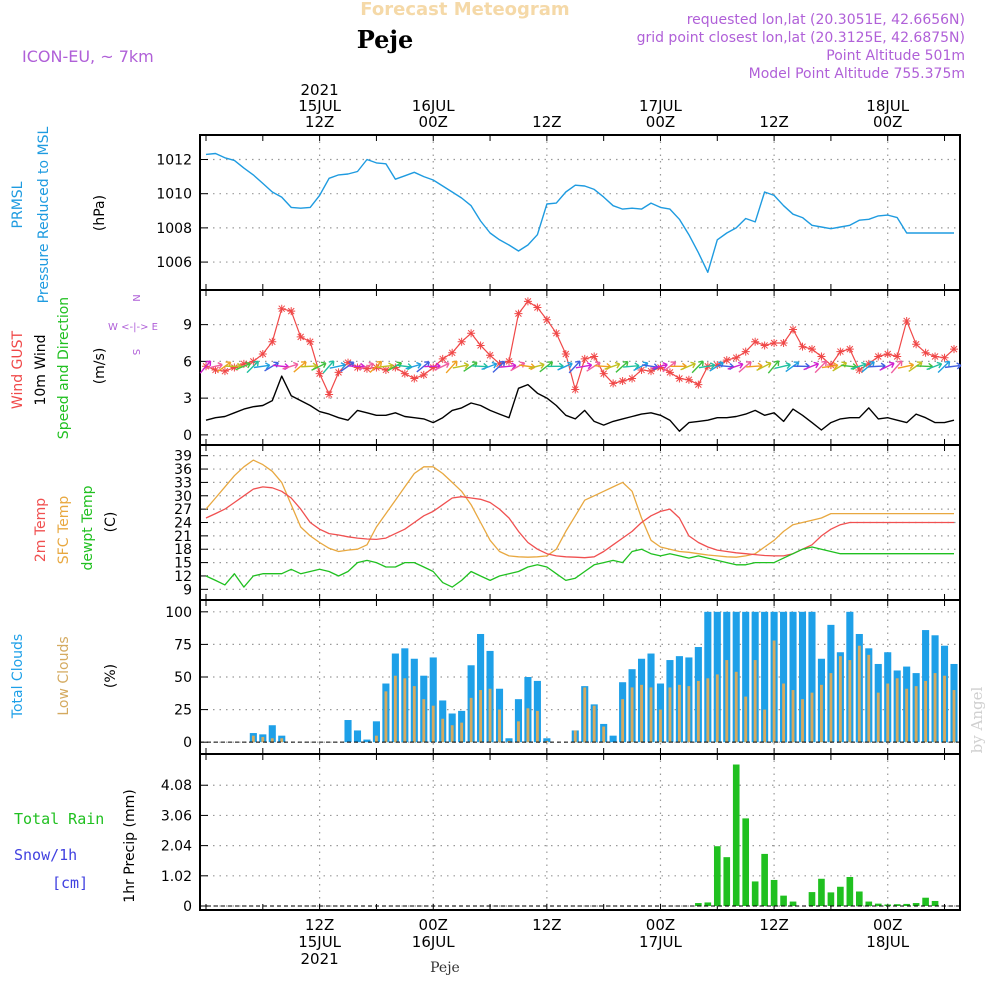  What do you see at coordinates (660, 925) in the screenshot?
I see `bottom-time-label: 00Z` at bounding box center [660, 925].